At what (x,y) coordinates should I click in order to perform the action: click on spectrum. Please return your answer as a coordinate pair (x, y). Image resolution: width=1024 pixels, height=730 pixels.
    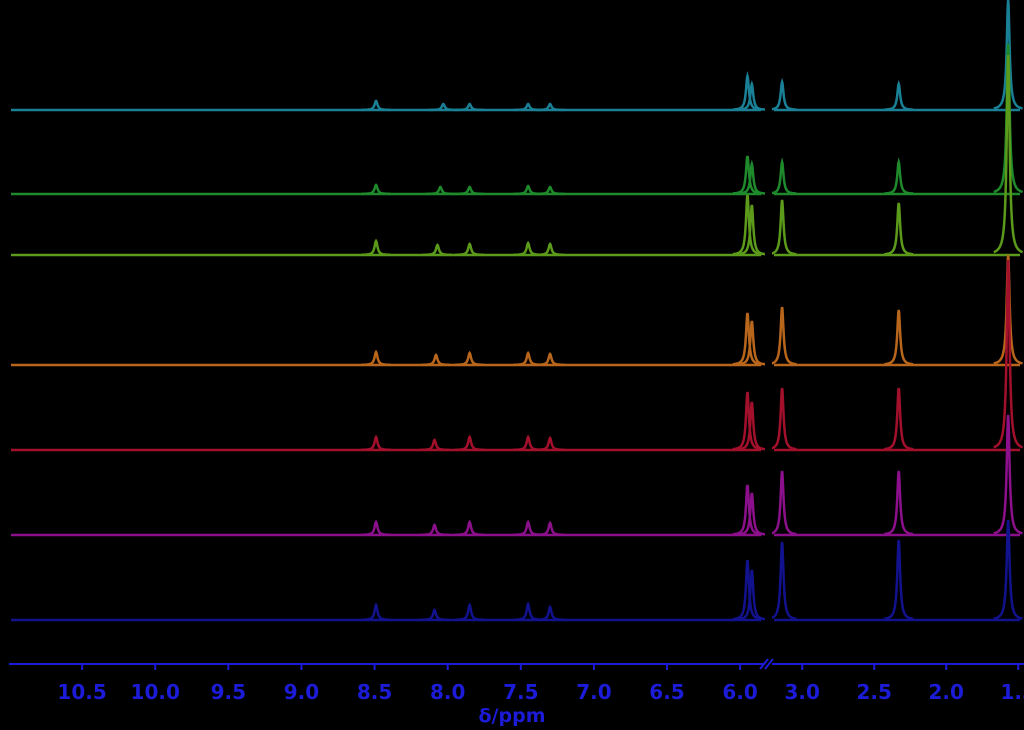
    Looking at the image, I should click on (517, 570).